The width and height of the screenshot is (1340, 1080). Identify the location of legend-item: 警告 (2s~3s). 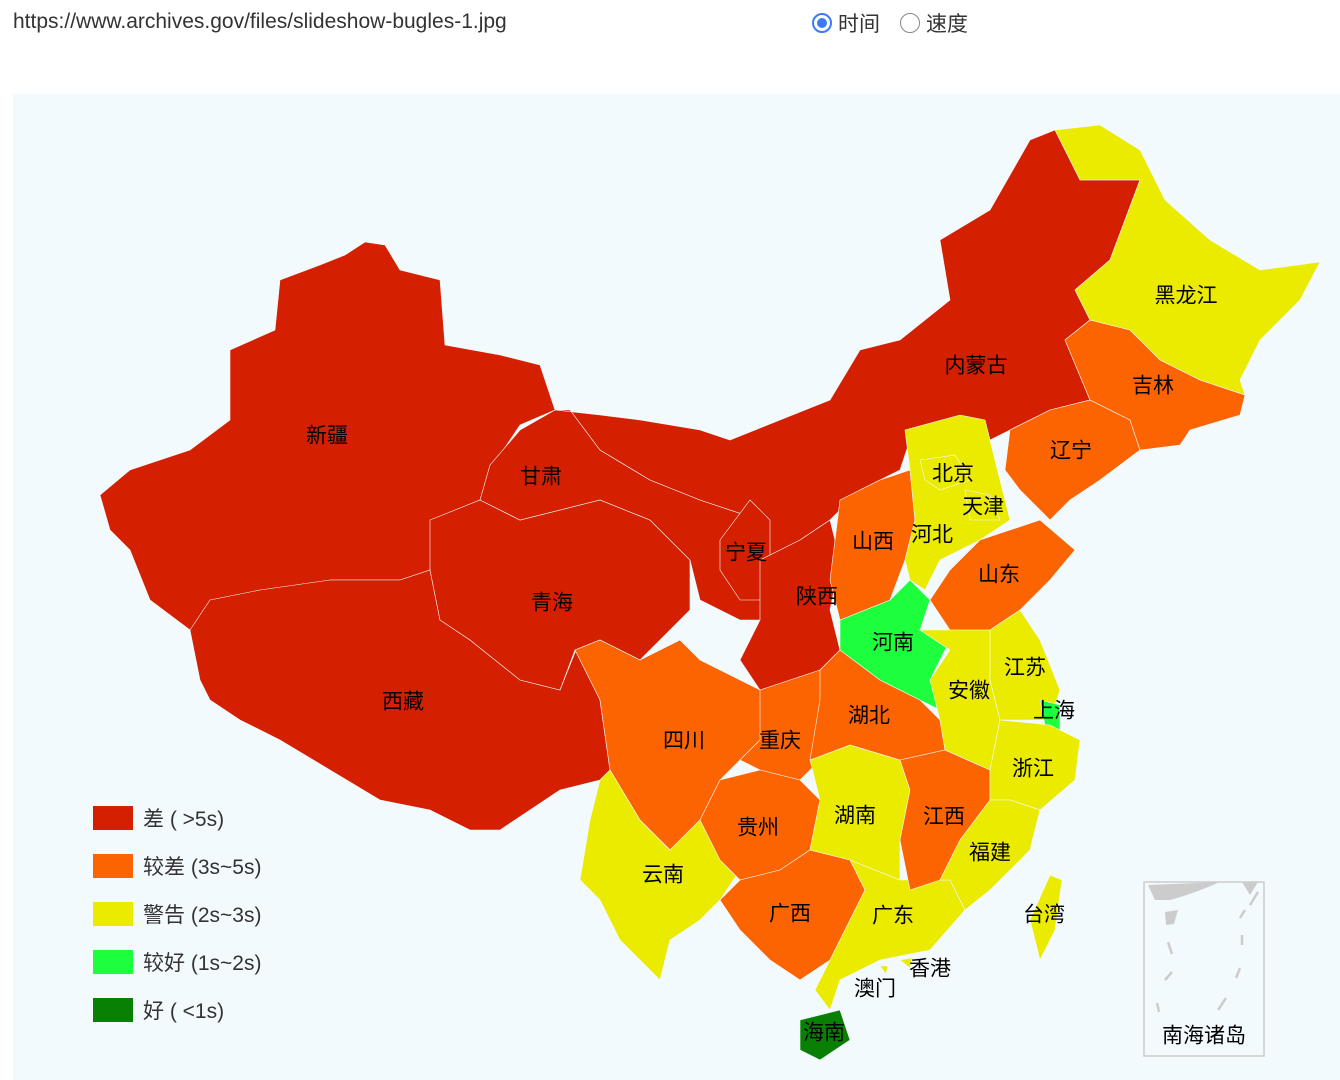
(177, 914).